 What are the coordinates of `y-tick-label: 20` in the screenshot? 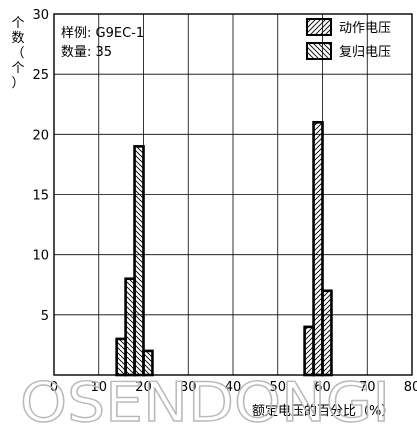 It's located at (40, 135).